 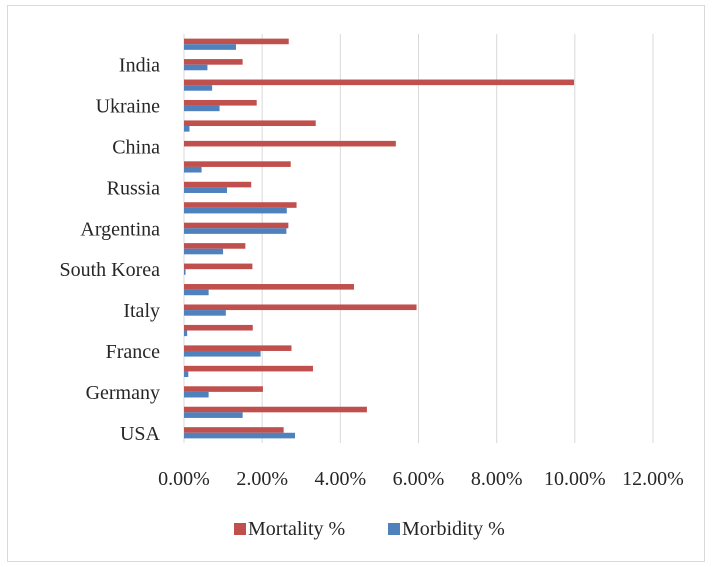 What do you see at coordinates (136, 147) in the screenshot?
I see `category-label: China` at bounding box center [136, 147].